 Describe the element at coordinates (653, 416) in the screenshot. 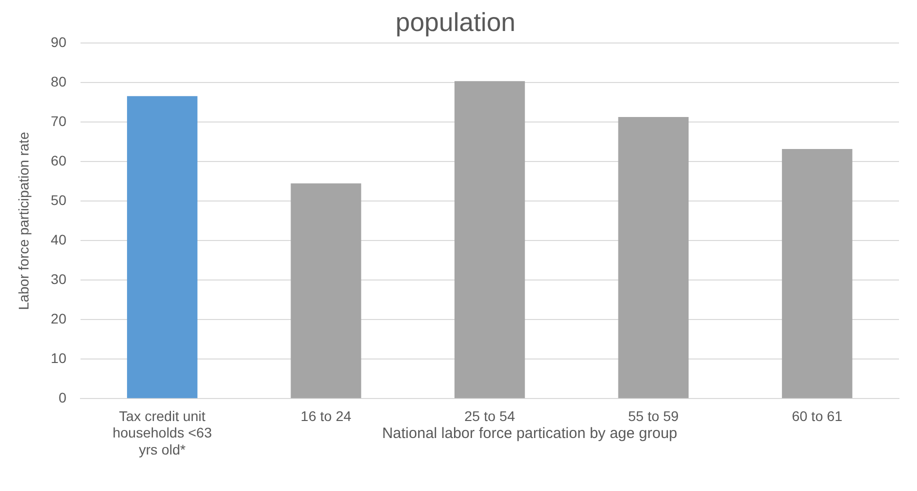

I see `x-tick-label: 55 to 59` at that location.